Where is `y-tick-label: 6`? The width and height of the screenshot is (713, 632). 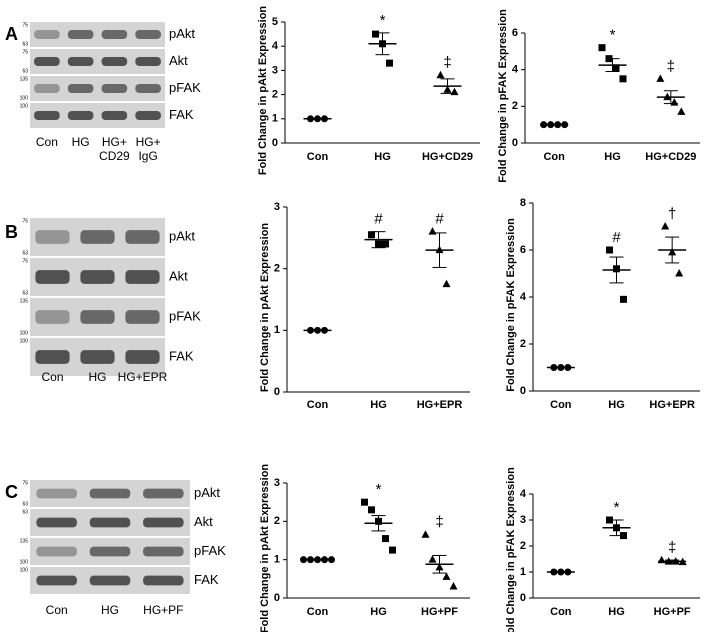
y-tick-label: 6 is located at coordinates (523, 250).